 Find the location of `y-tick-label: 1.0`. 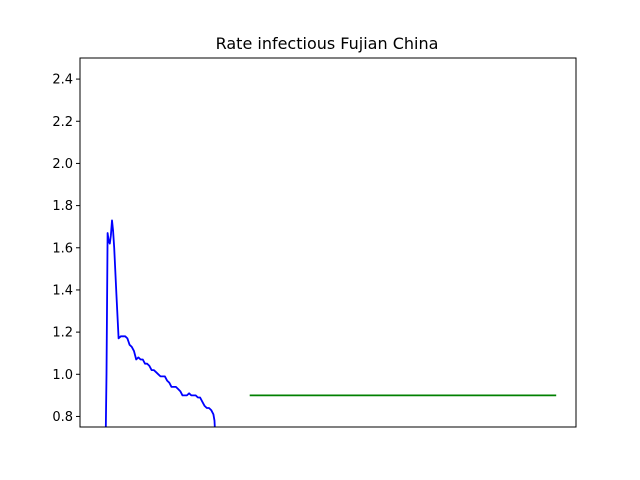

y-tick-label: 1.0 is located at coordinates (62, 375).